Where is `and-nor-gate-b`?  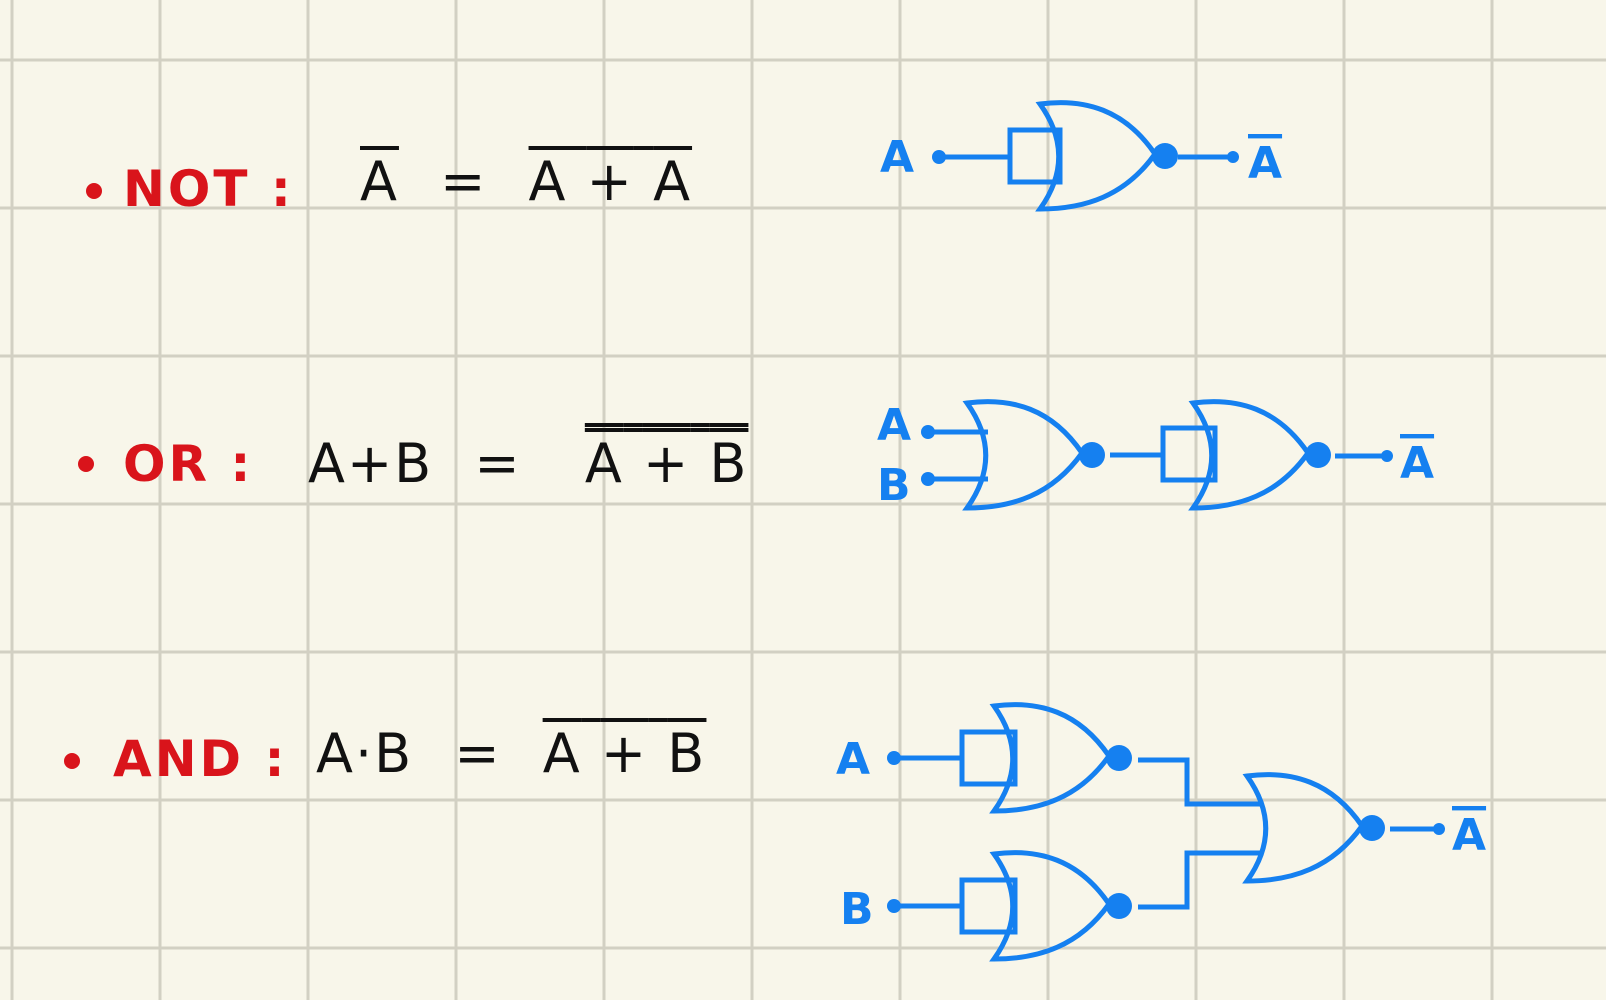
and-nor-gate-b is located at coordinates (1063, 906).